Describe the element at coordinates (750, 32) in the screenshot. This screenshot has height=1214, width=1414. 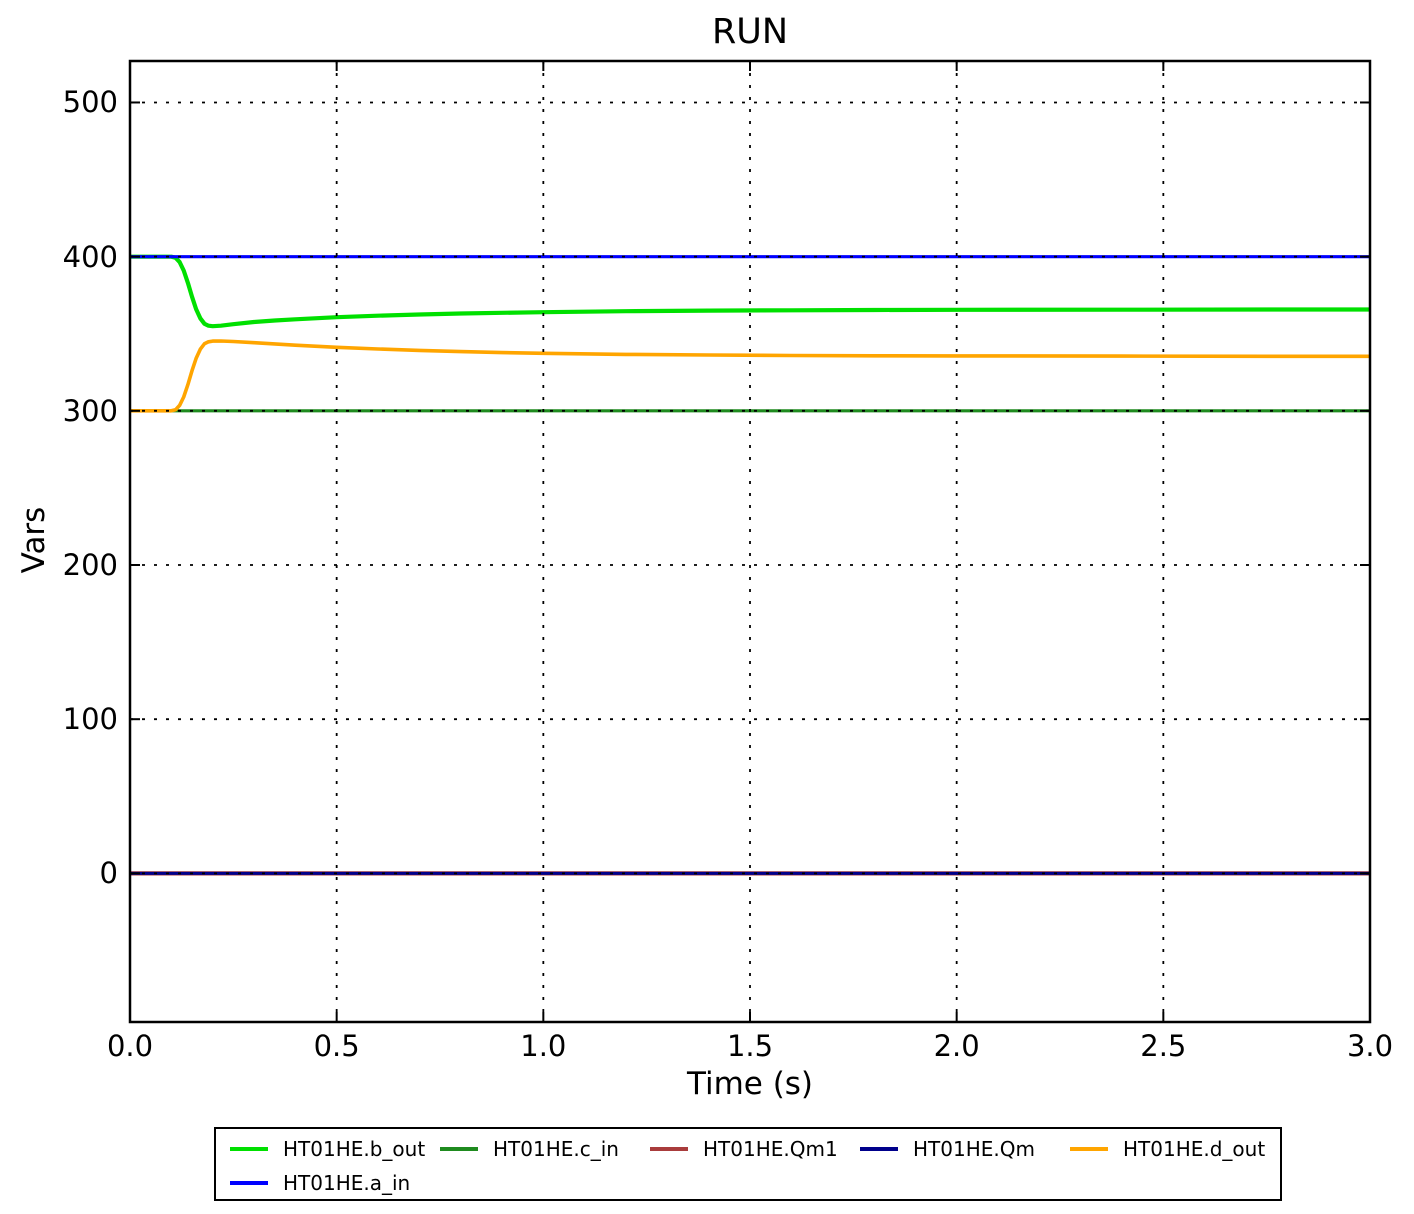
I see `chart-title: RUN` at that location.